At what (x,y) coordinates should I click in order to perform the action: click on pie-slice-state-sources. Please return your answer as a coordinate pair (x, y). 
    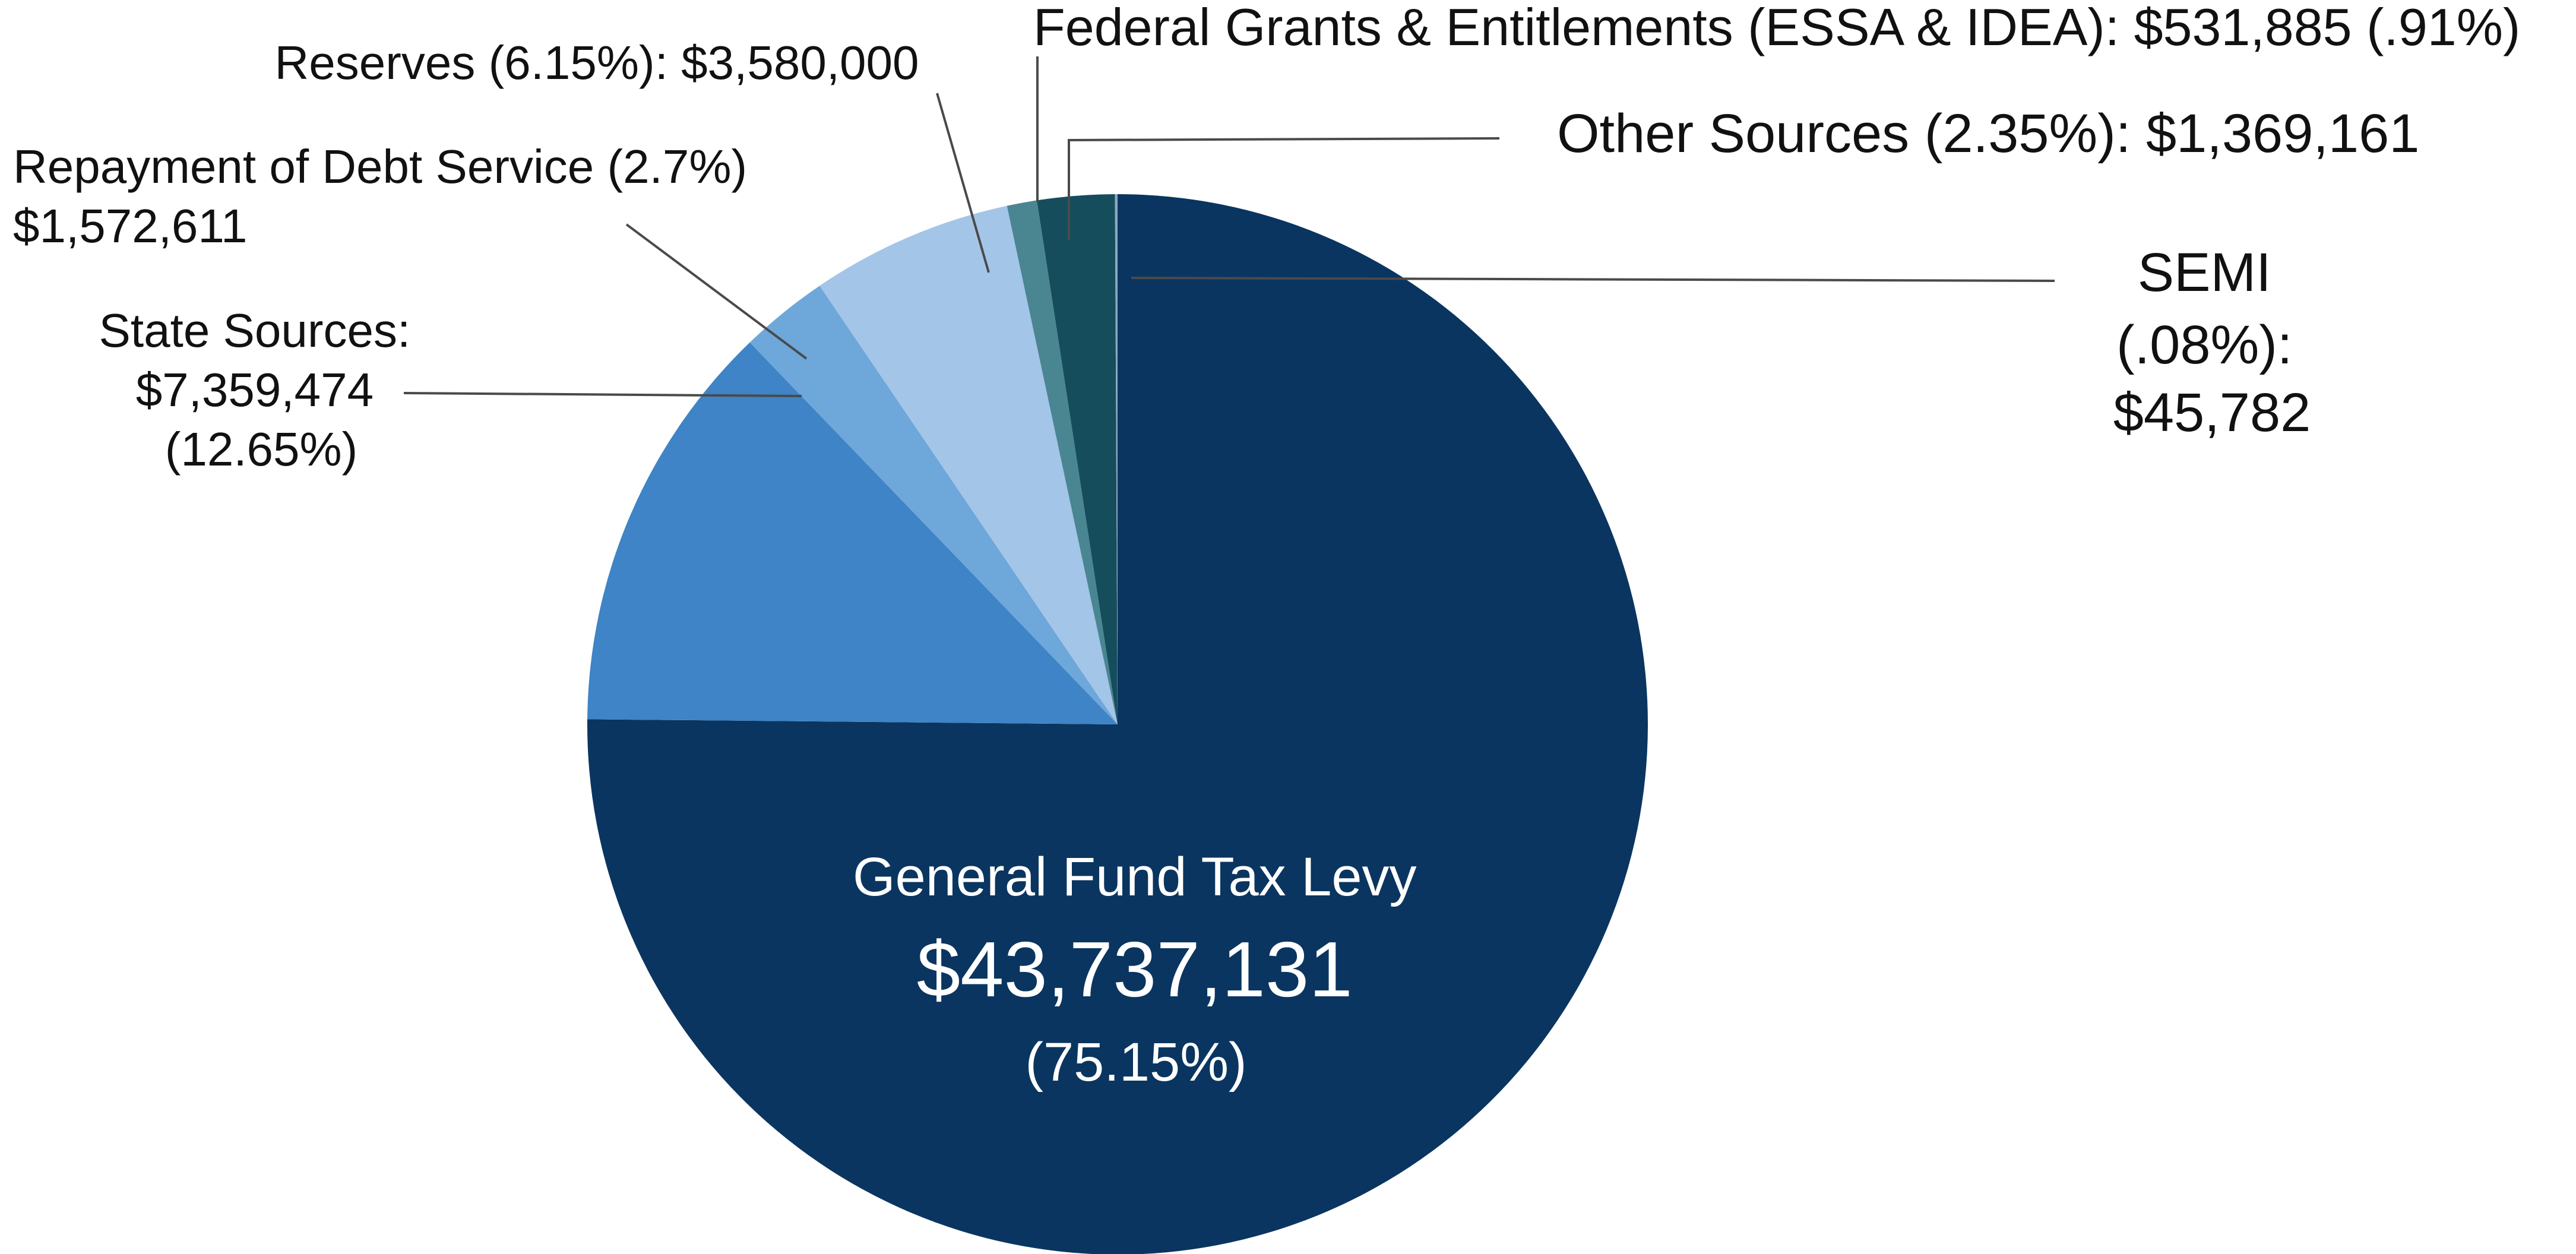
    Looking at the image, I should click on (852, 533).